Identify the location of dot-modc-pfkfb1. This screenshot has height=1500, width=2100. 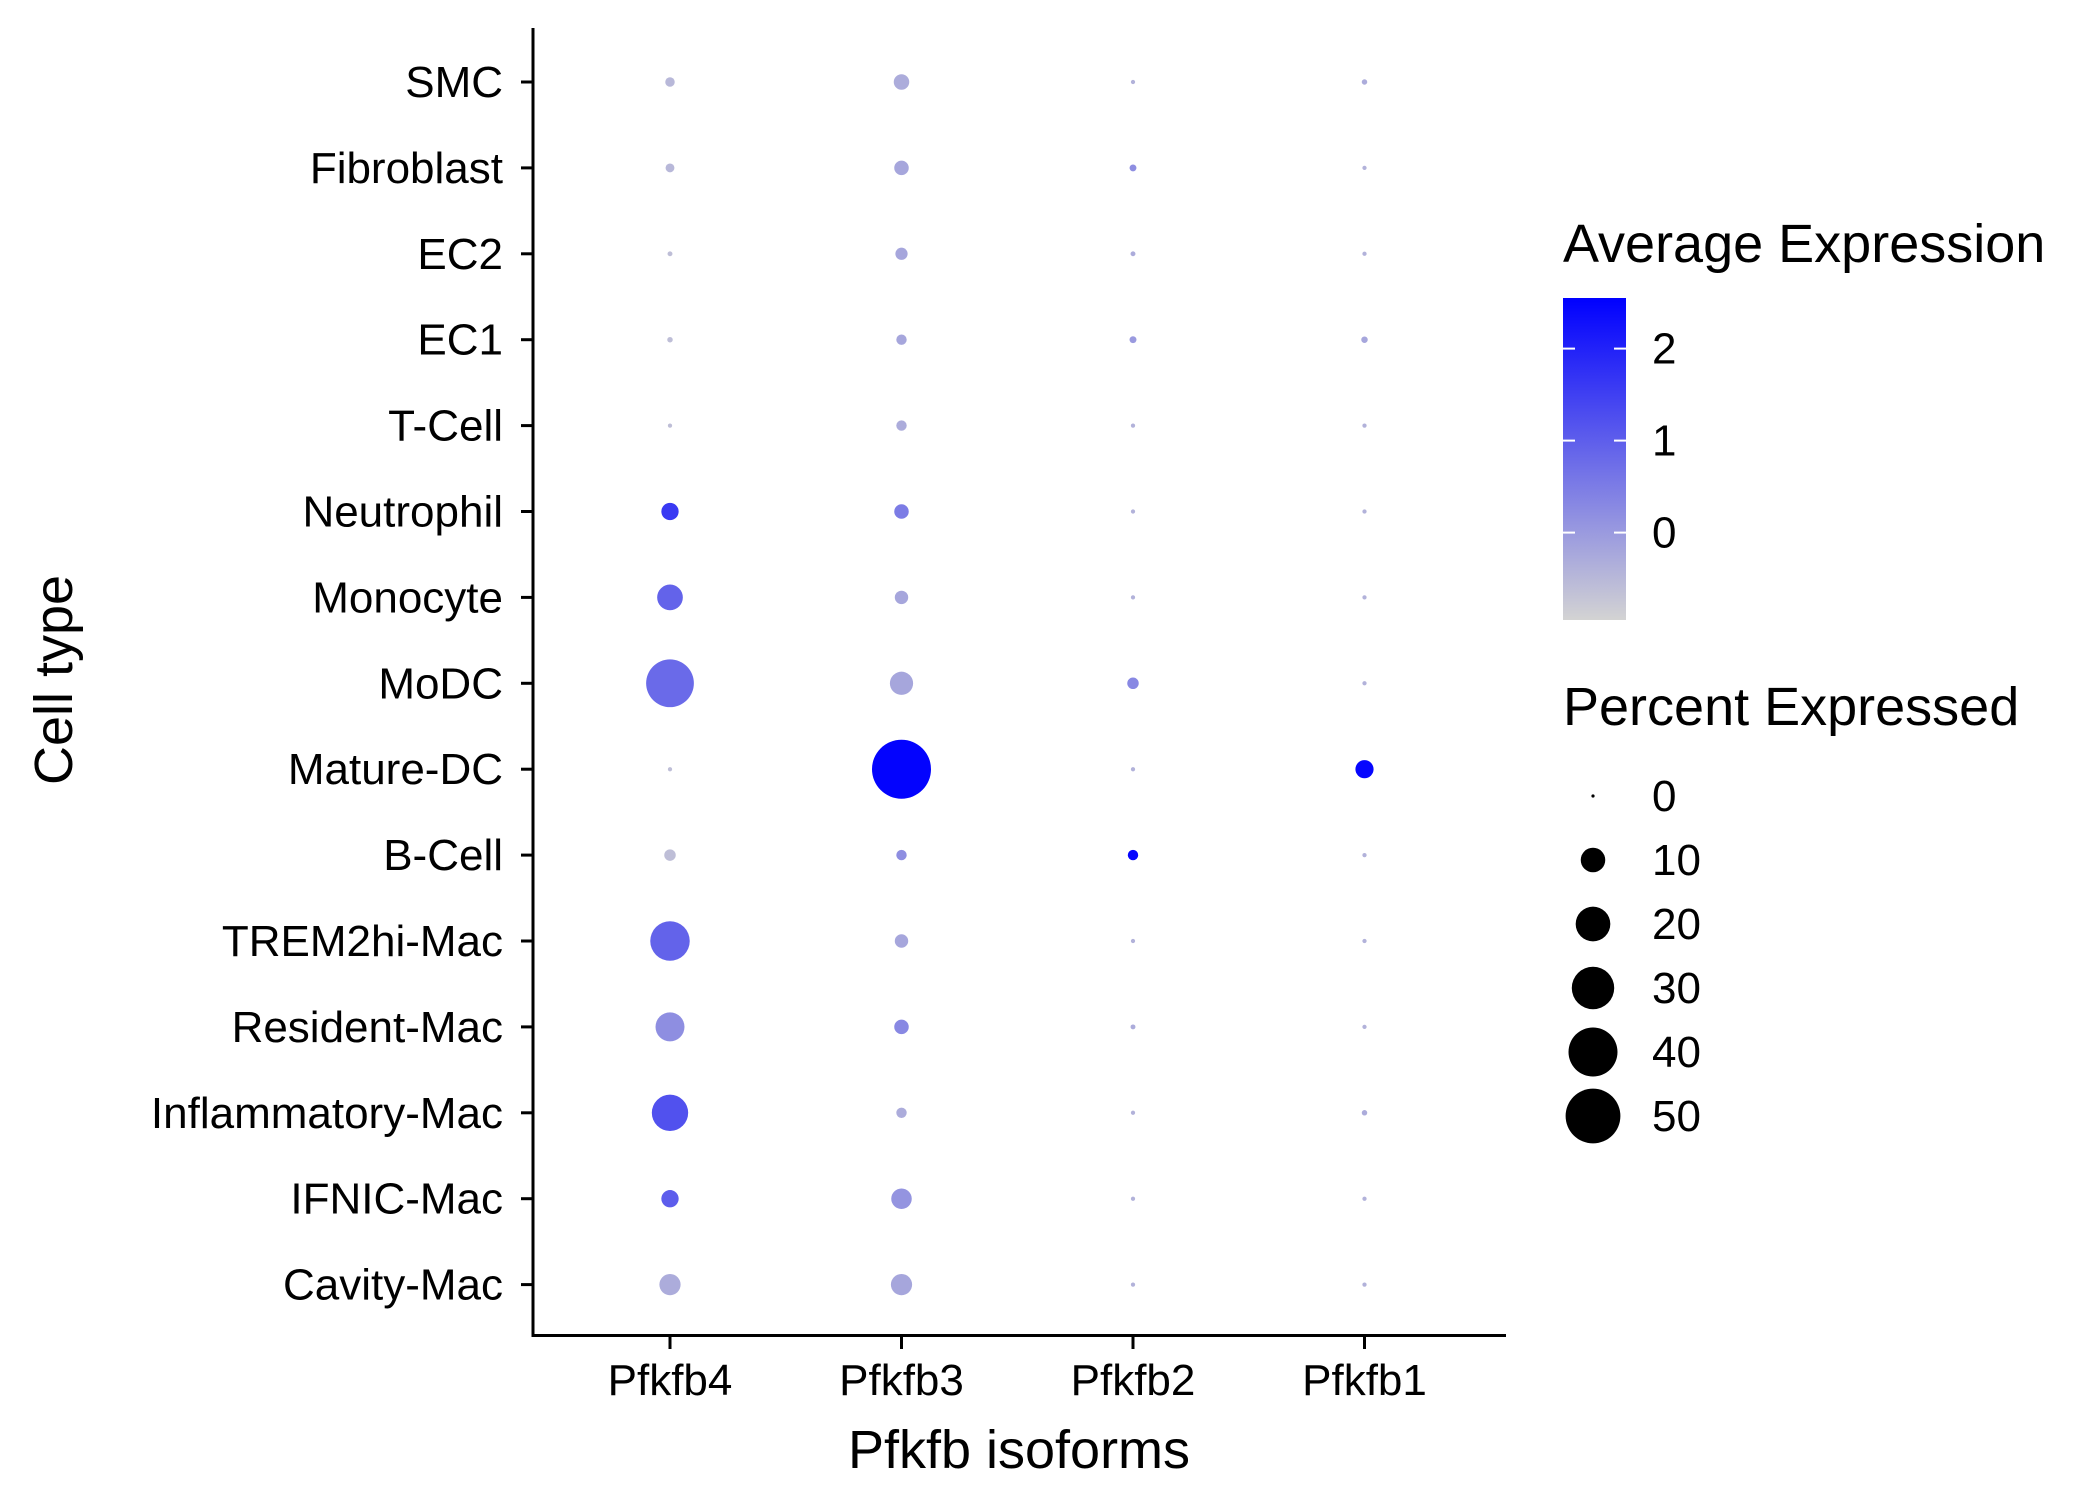
(1364, 683).